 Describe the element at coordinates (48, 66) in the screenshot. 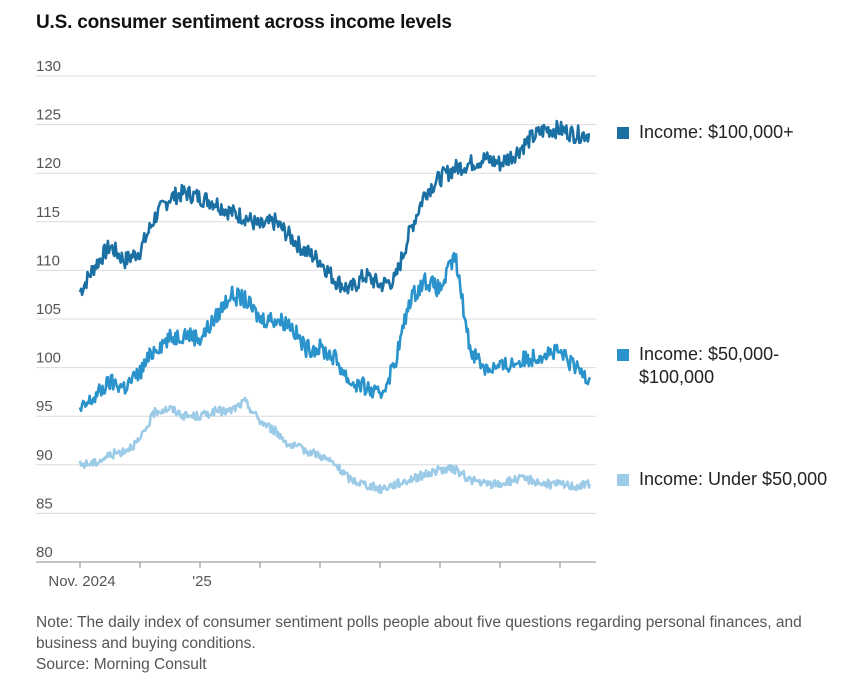

I see `y-tick-label-130: 130` at that location.